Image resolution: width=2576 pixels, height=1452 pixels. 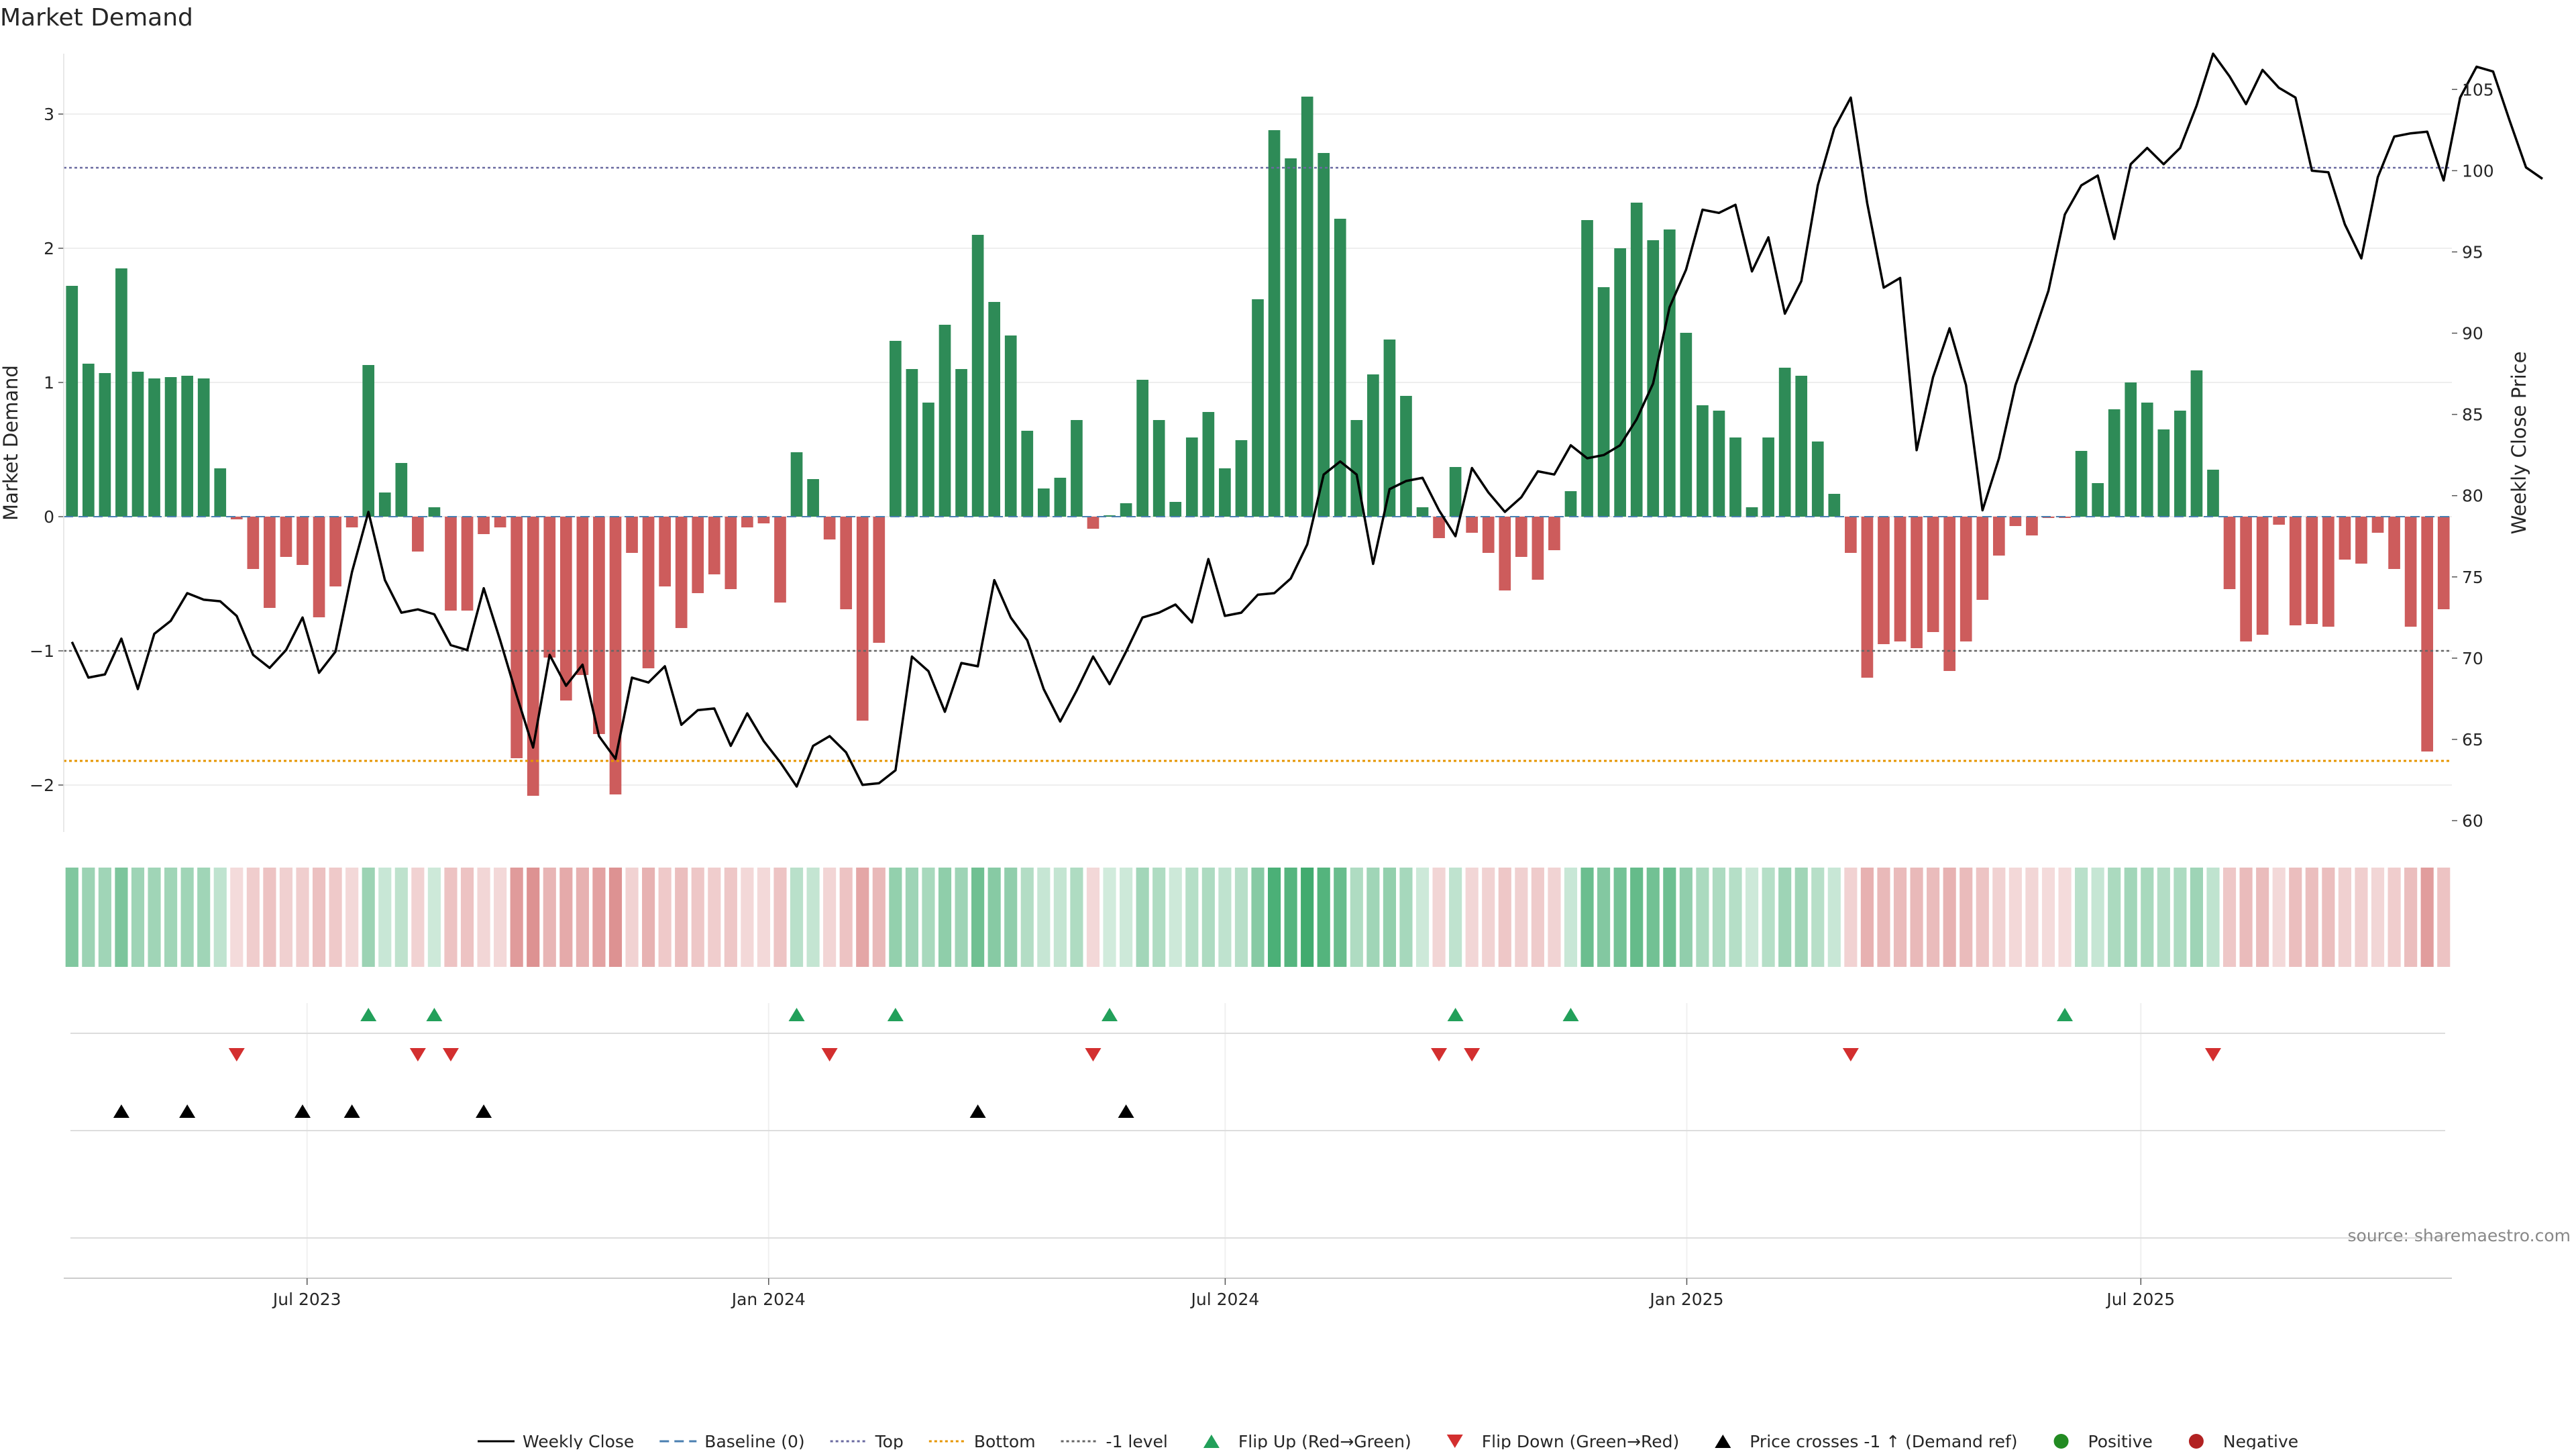 What do you see at coordinates (889, 1440) in the screenshot?
I see `legend-label: Top` at bounding box center [889, 1440].